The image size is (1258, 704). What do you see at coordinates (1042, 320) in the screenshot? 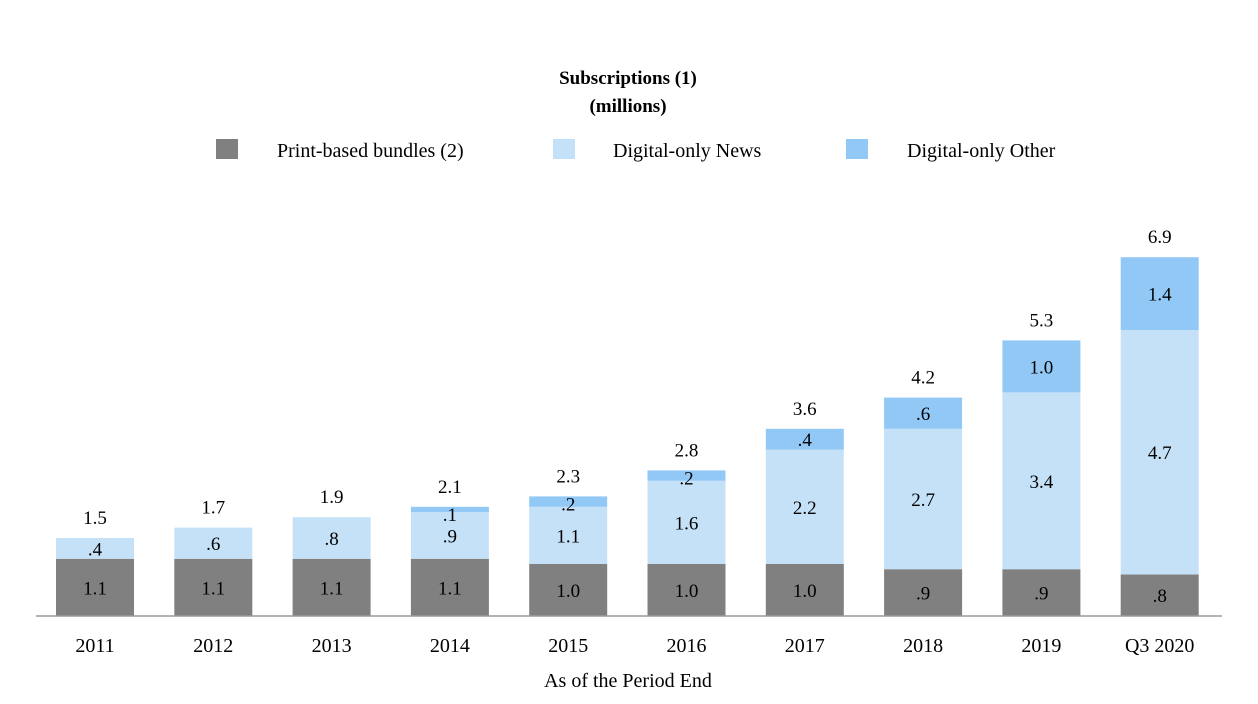
I see `total-value-label: 5.3` at bounding box center [1042, 320].